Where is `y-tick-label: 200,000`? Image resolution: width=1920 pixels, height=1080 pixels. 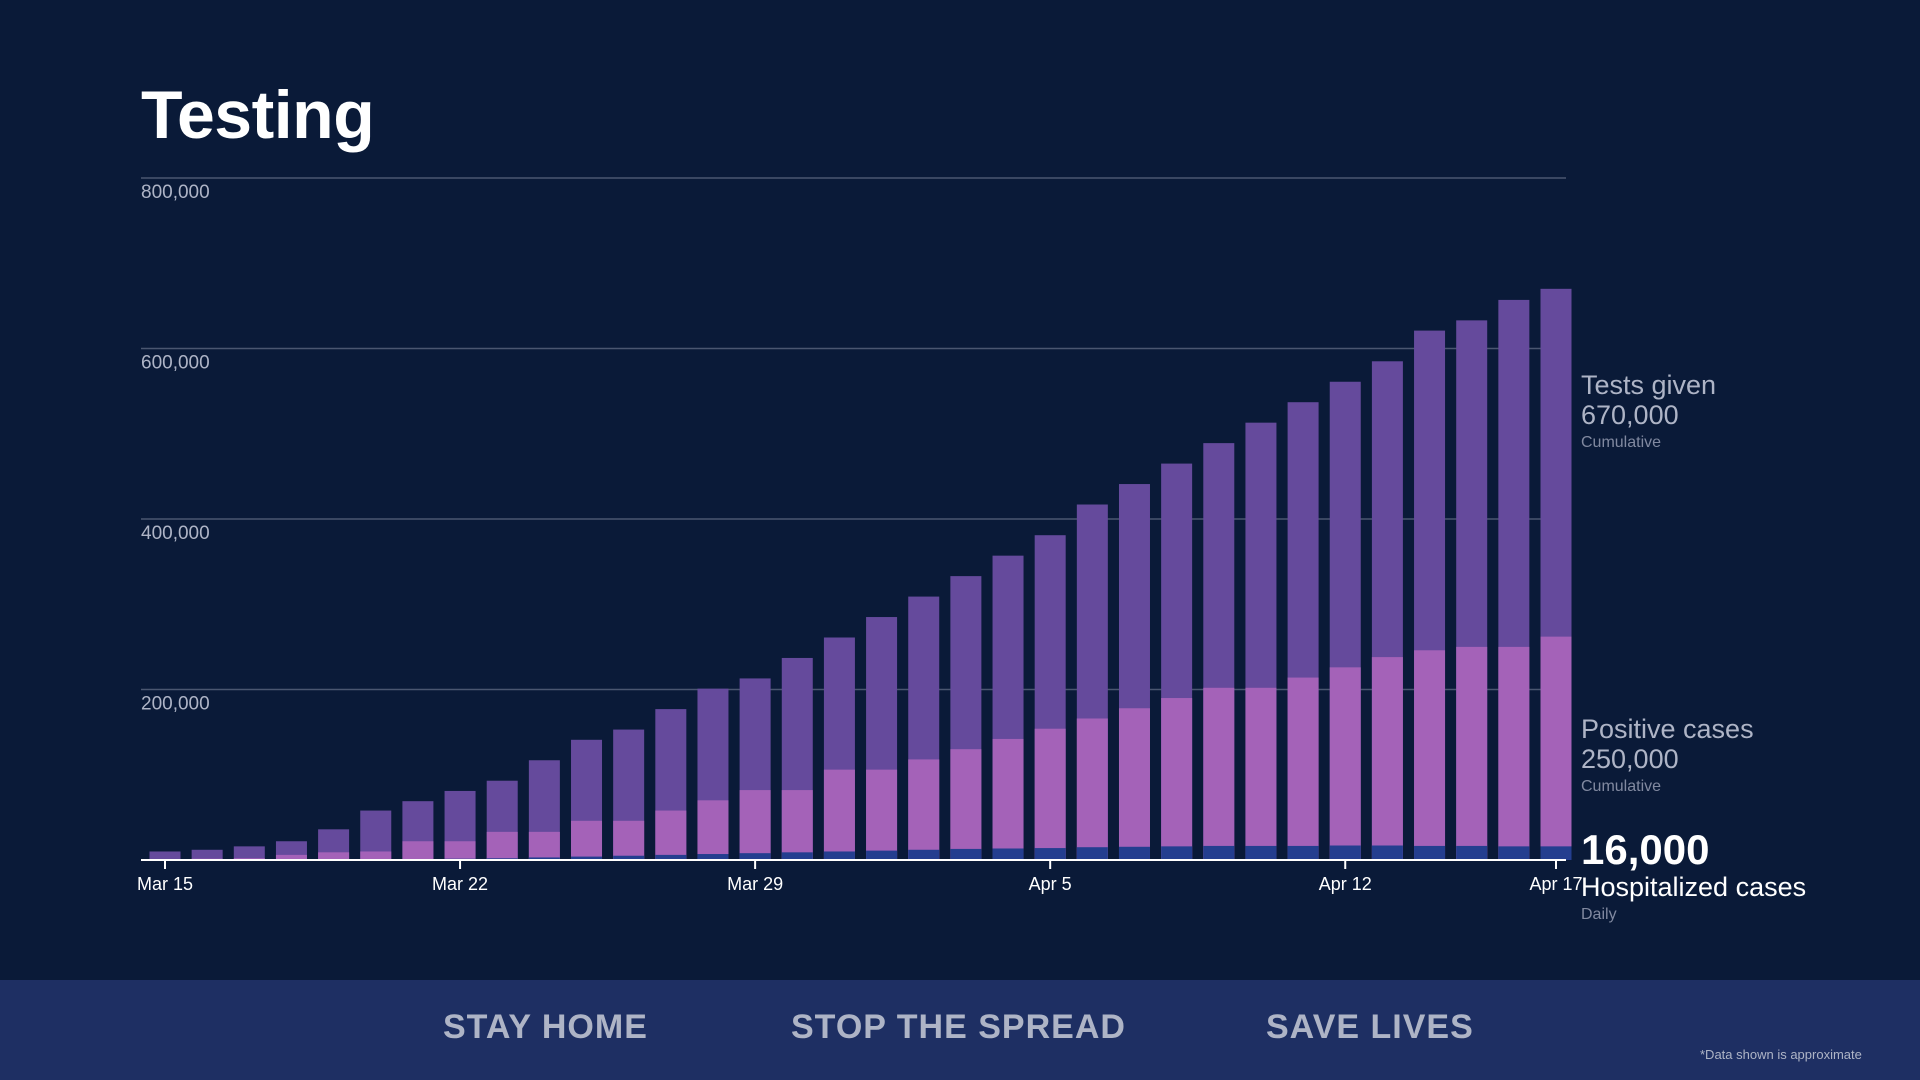 y-tick-label: 200,000 is located at coordinates (175, 704).